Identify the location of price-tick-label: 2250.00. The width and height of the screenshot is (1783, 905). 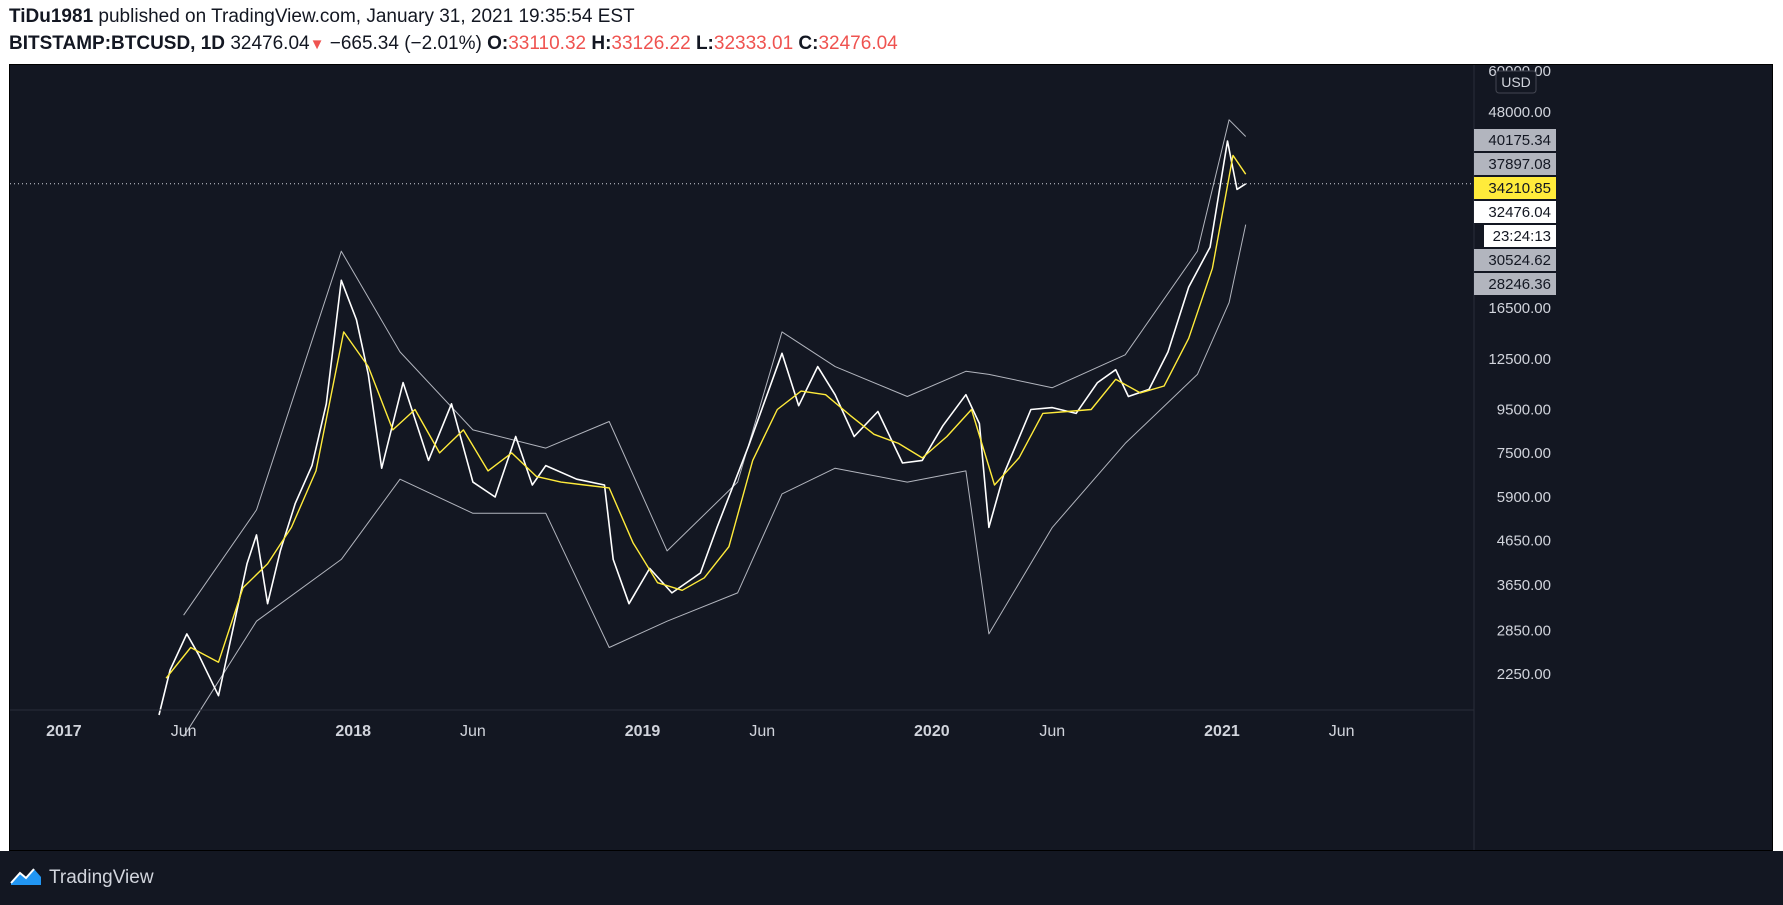
(1524, 674).